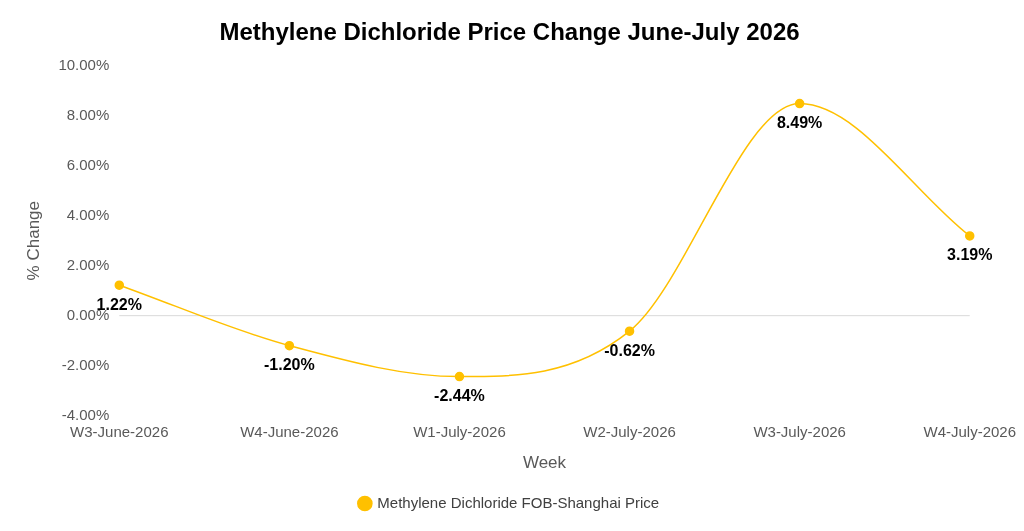 The image size is (1024, 531). I want to click on x-axis-title: Week, so click(544, 463).